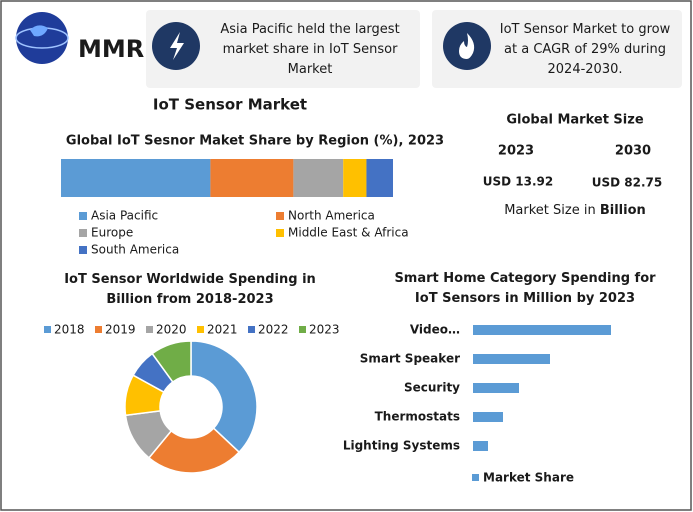  Describe the element at coordinates (410, 359) in the screenshot. I see `category-label: Smart Speaker` at that location.